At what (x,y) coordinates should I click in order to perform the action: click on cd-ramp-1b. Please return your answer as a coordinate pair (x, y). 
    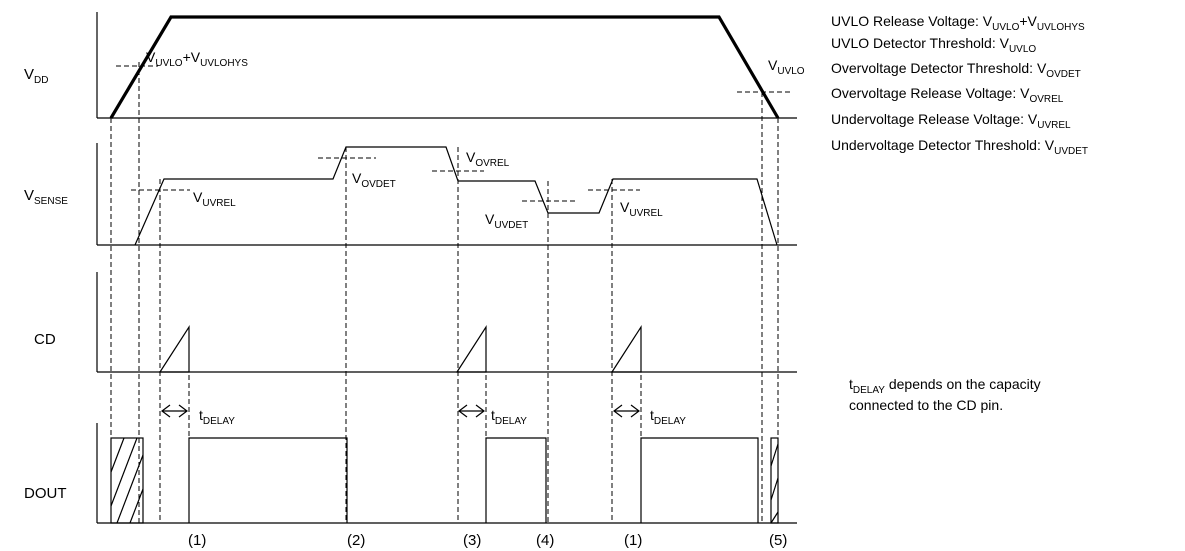
    Looking at the image, I should click on (626, 348).